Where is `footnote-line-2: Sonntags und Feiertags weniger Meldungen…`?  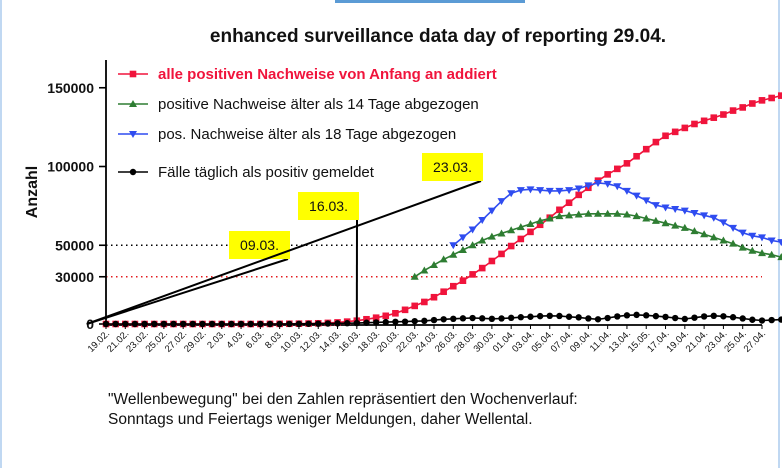
footnote-line-2: Sonntags und Feiertags weniger Meldungen… is located at coordinates (320, 419).